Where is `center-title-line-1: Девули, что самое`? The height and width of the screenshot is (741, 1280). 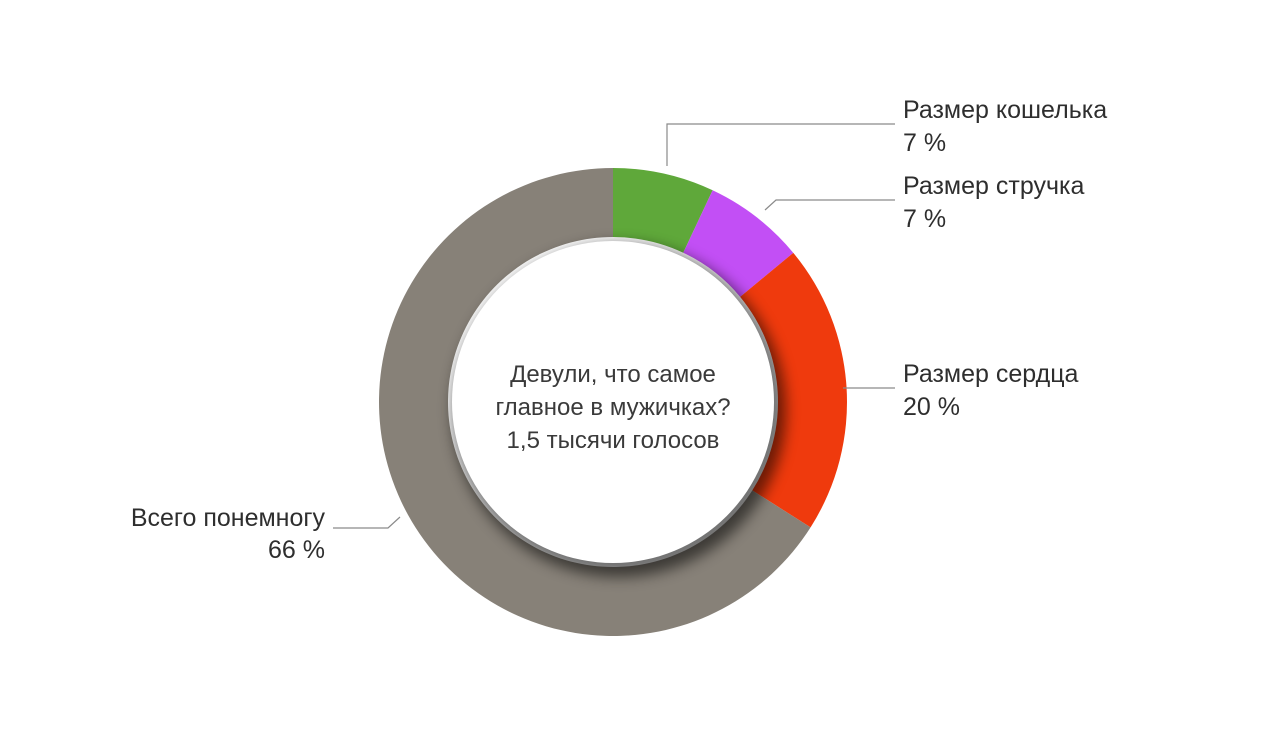 center-title-line-1: Девули, что самое is located at coordinates (613, 374).